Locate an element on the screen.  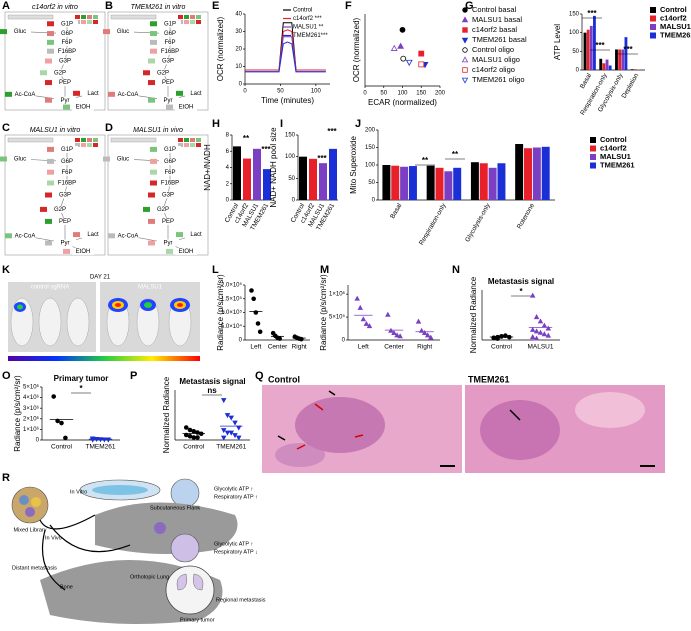
legend-label: c14orf2 oligo is located at coordinates (493, 69).